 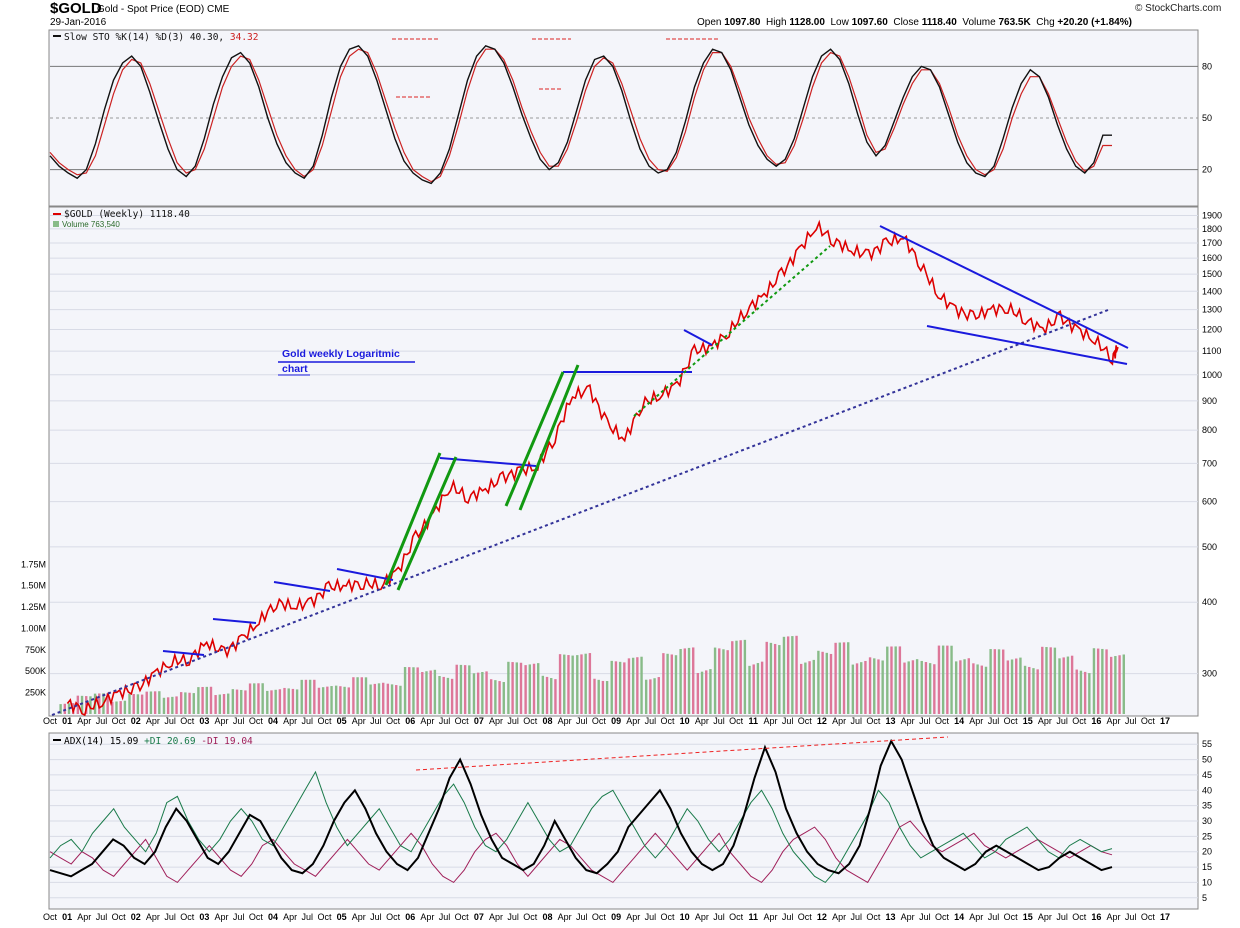 I want to click on x-tick-label: 02, so click(x=136, y=721).